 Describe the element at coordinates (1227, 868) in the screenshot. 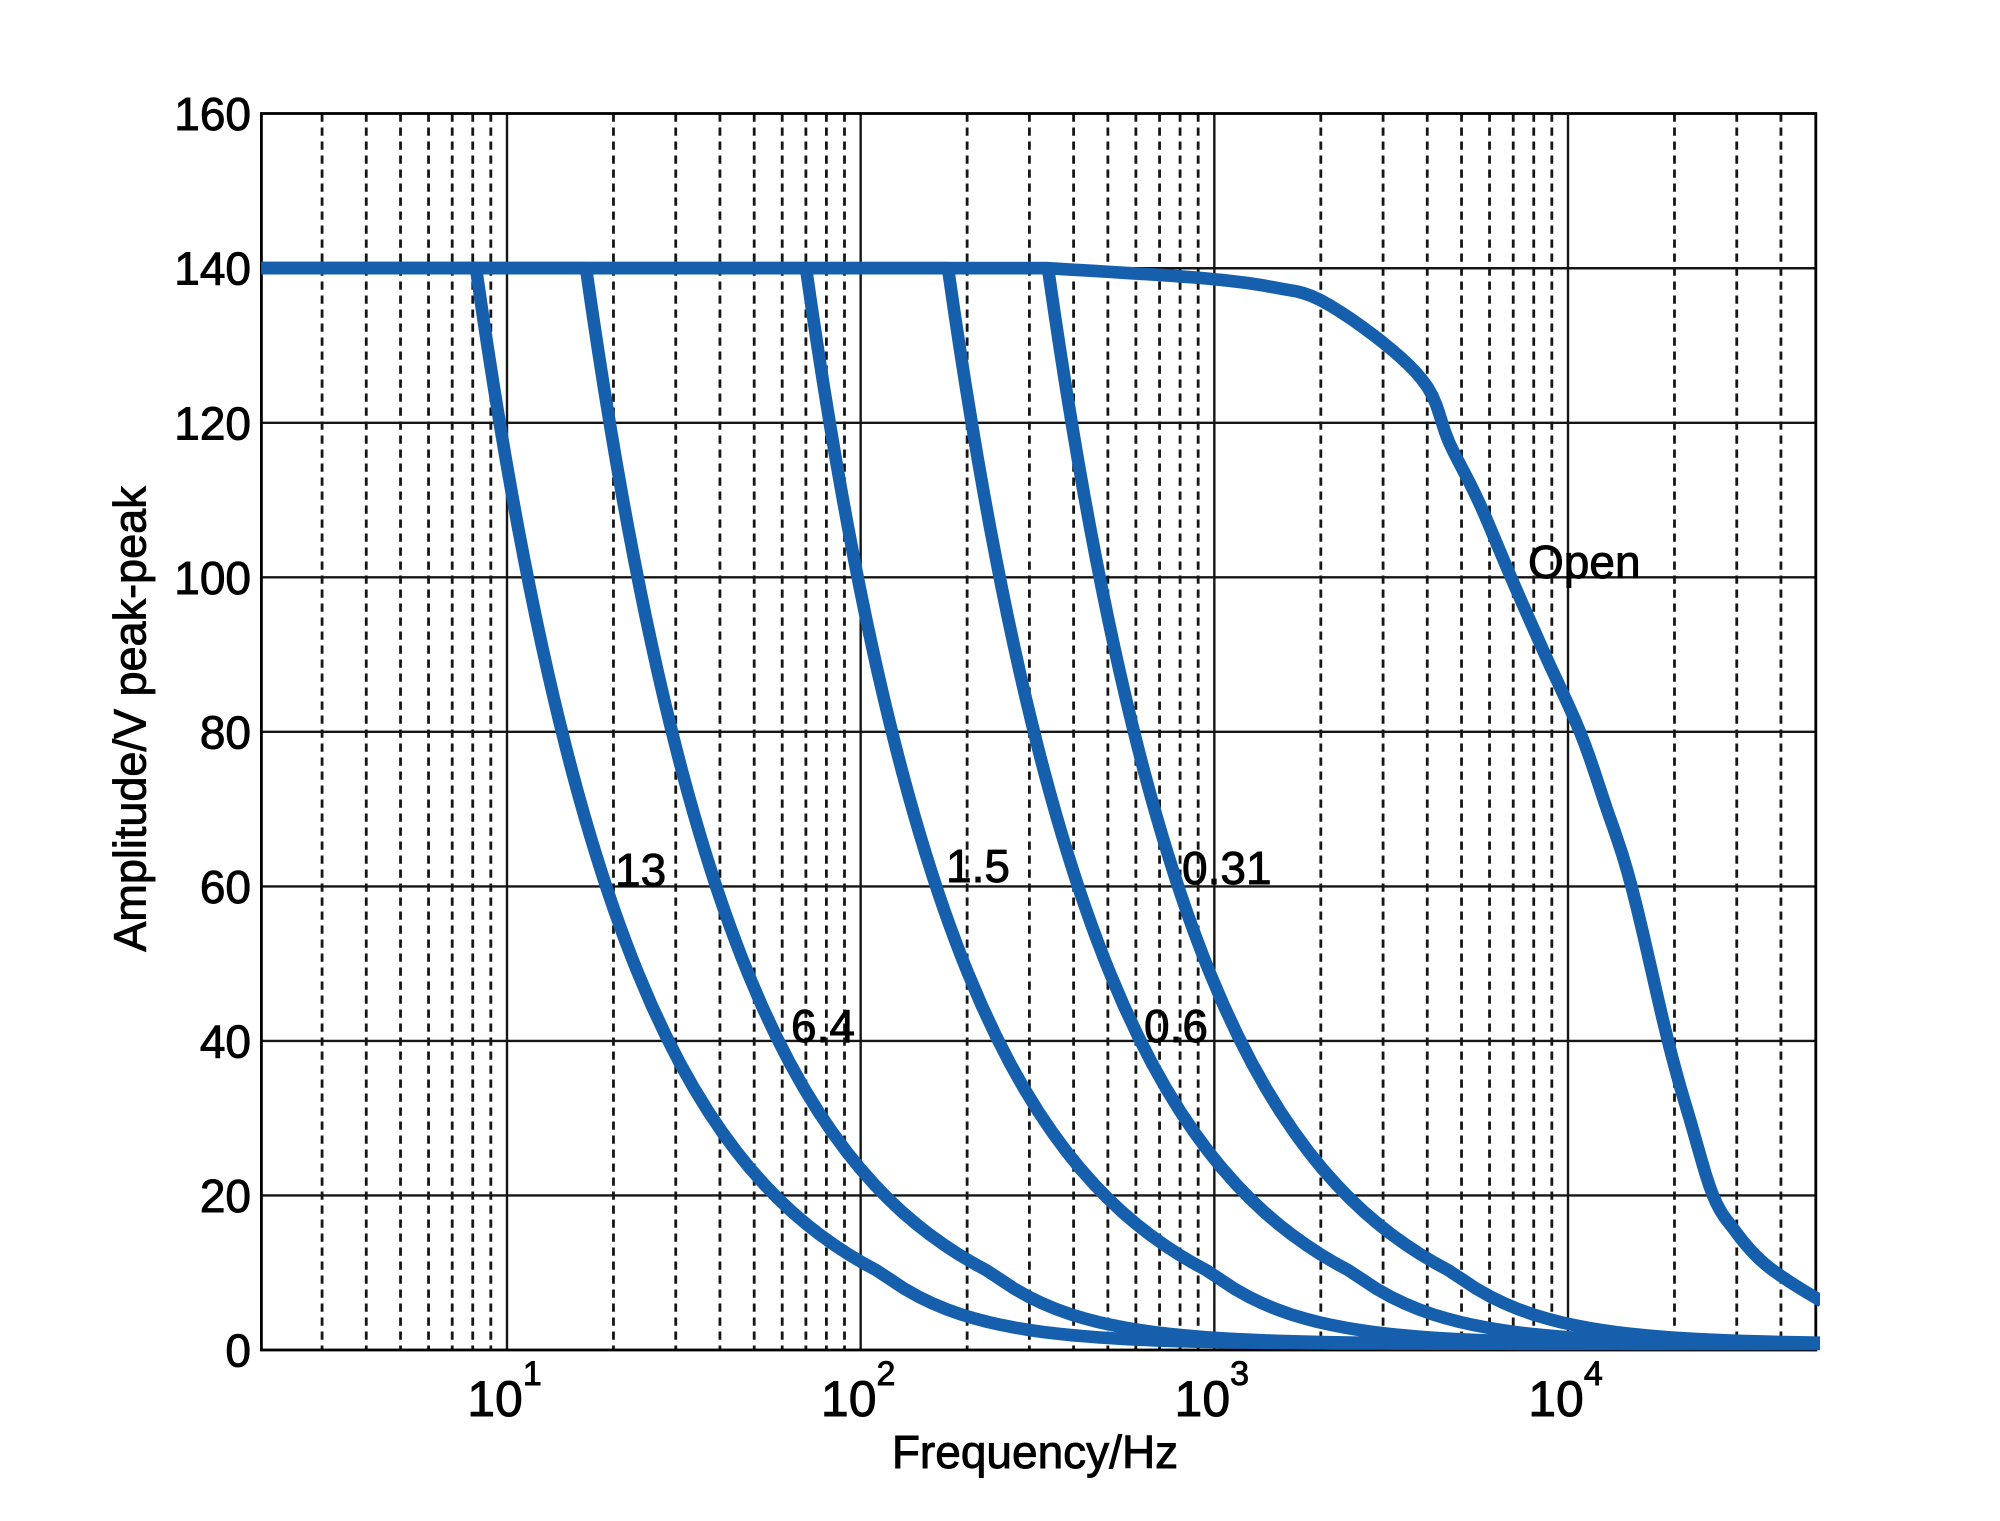

I see `svg-text: 0.31` at that location.